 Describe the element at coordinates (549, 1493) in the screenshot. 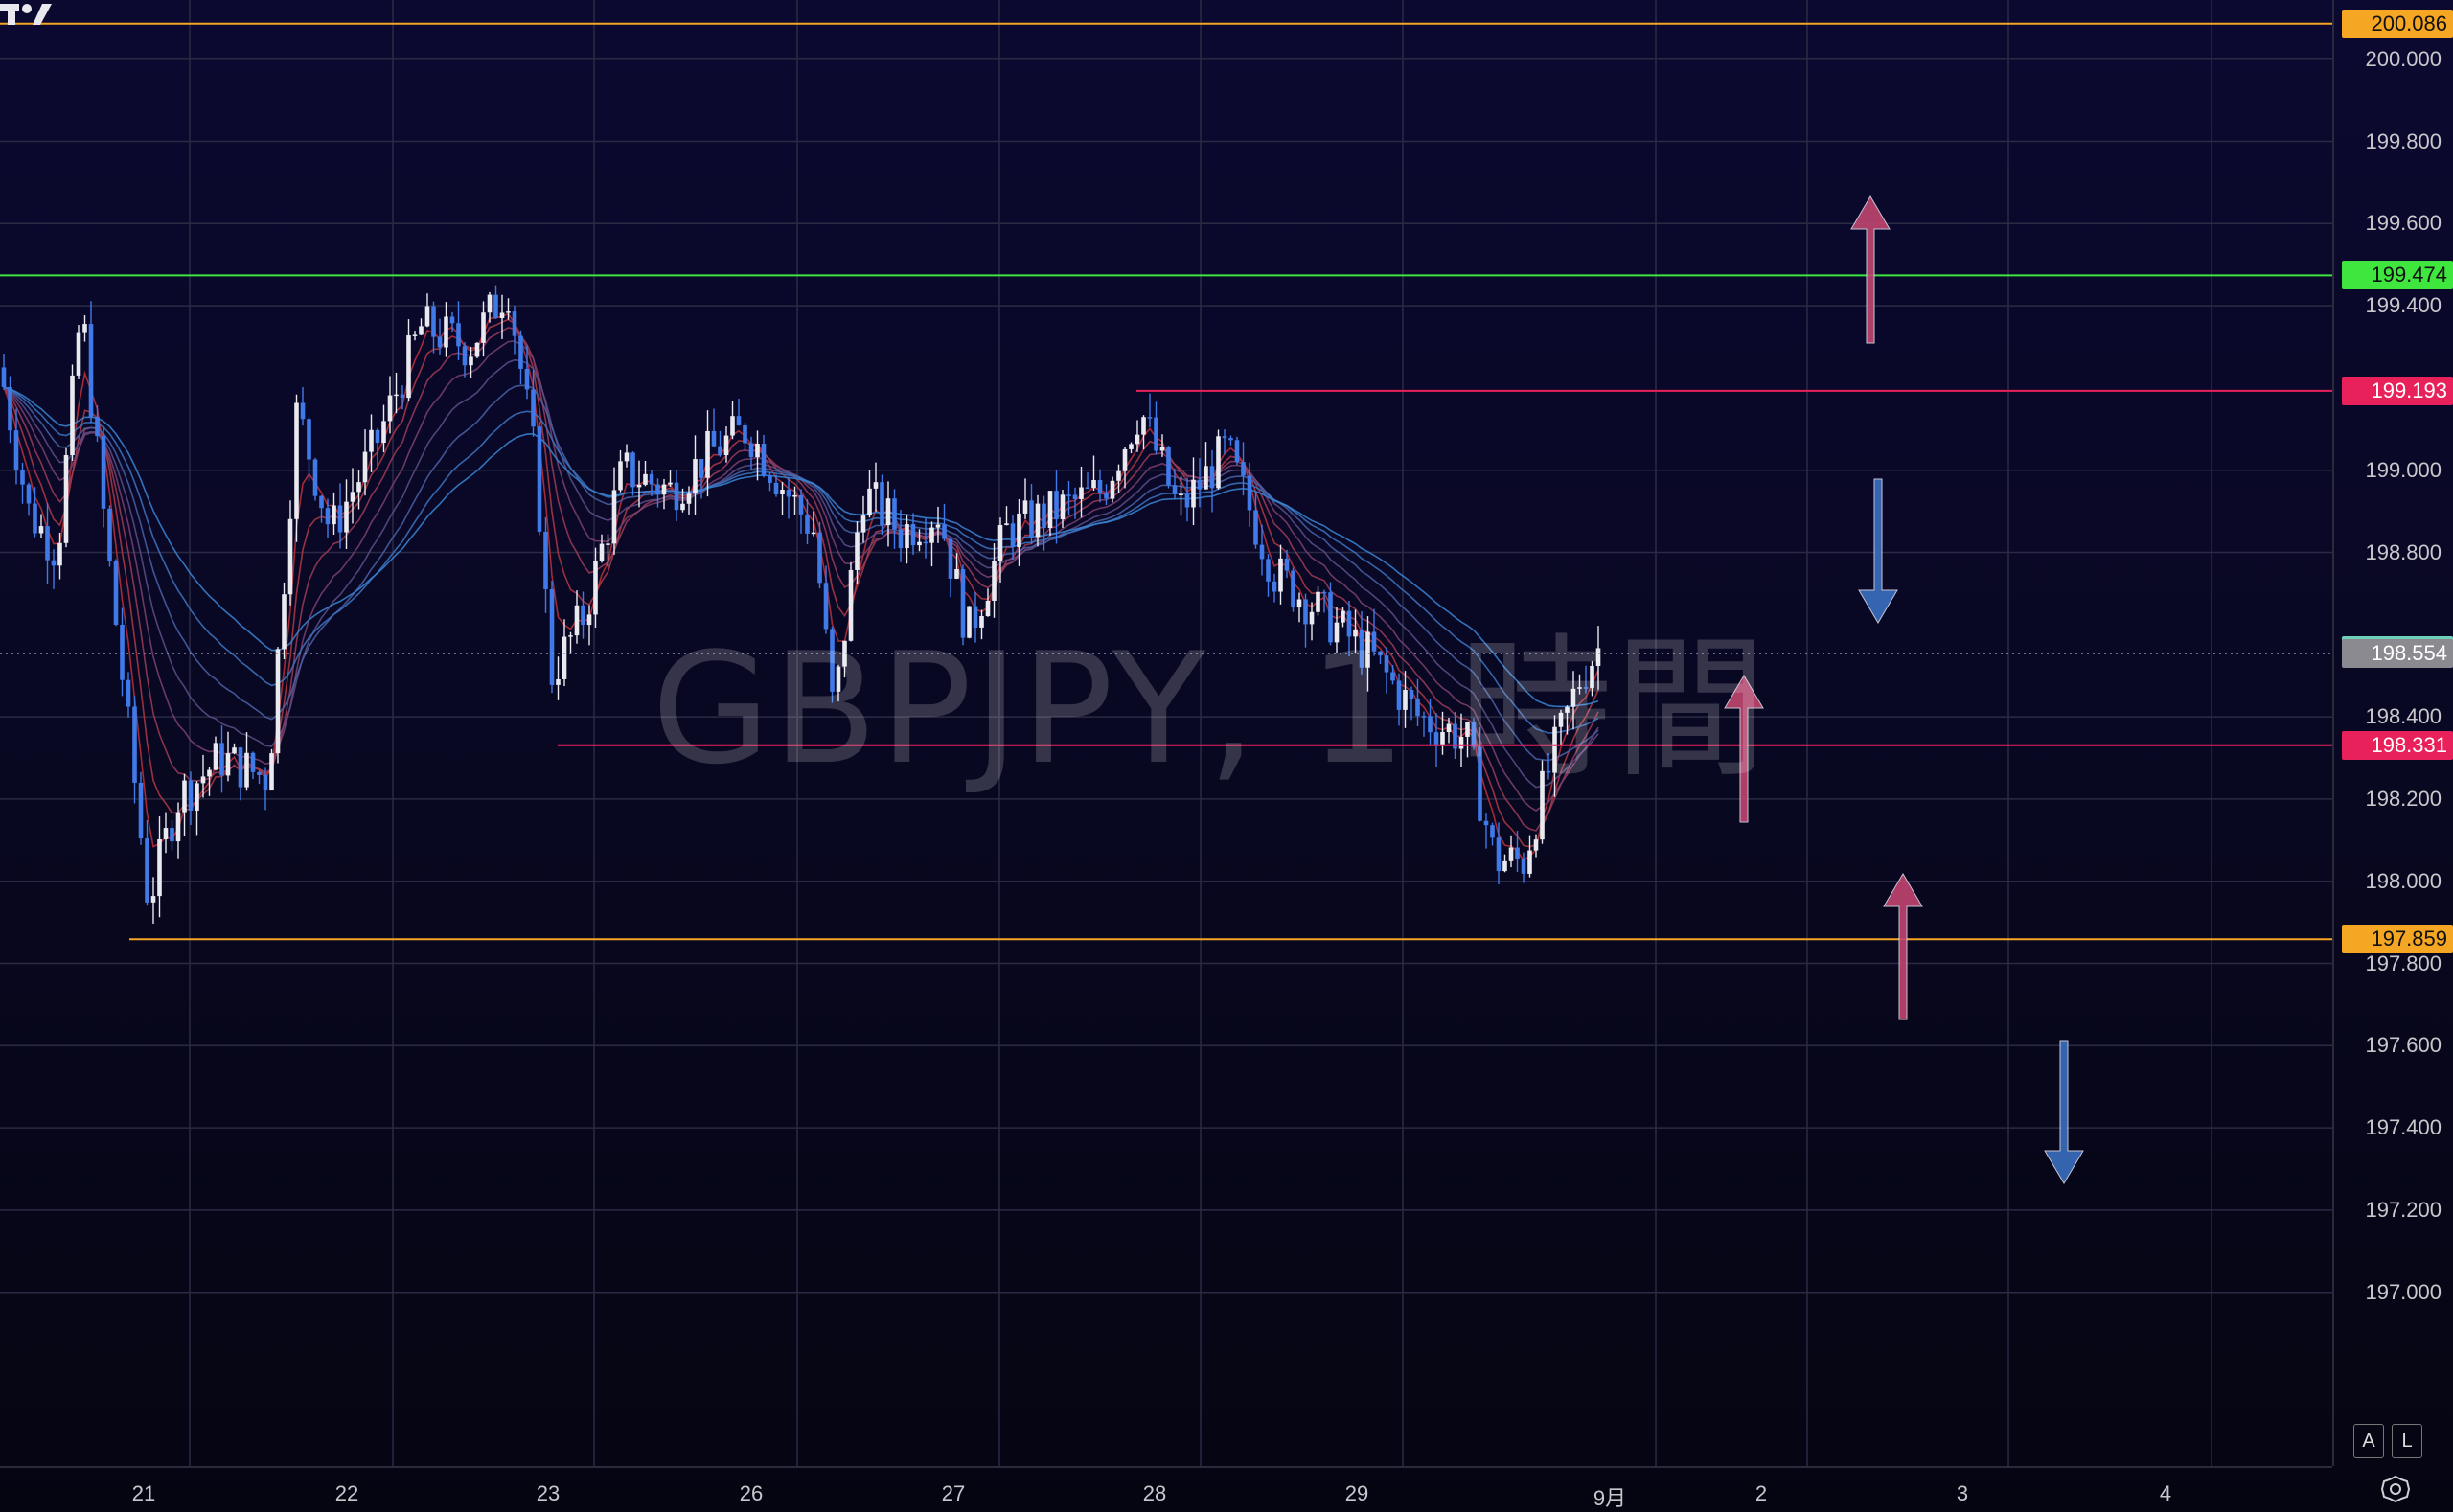

I see `time-tick-label: 23` at that location.